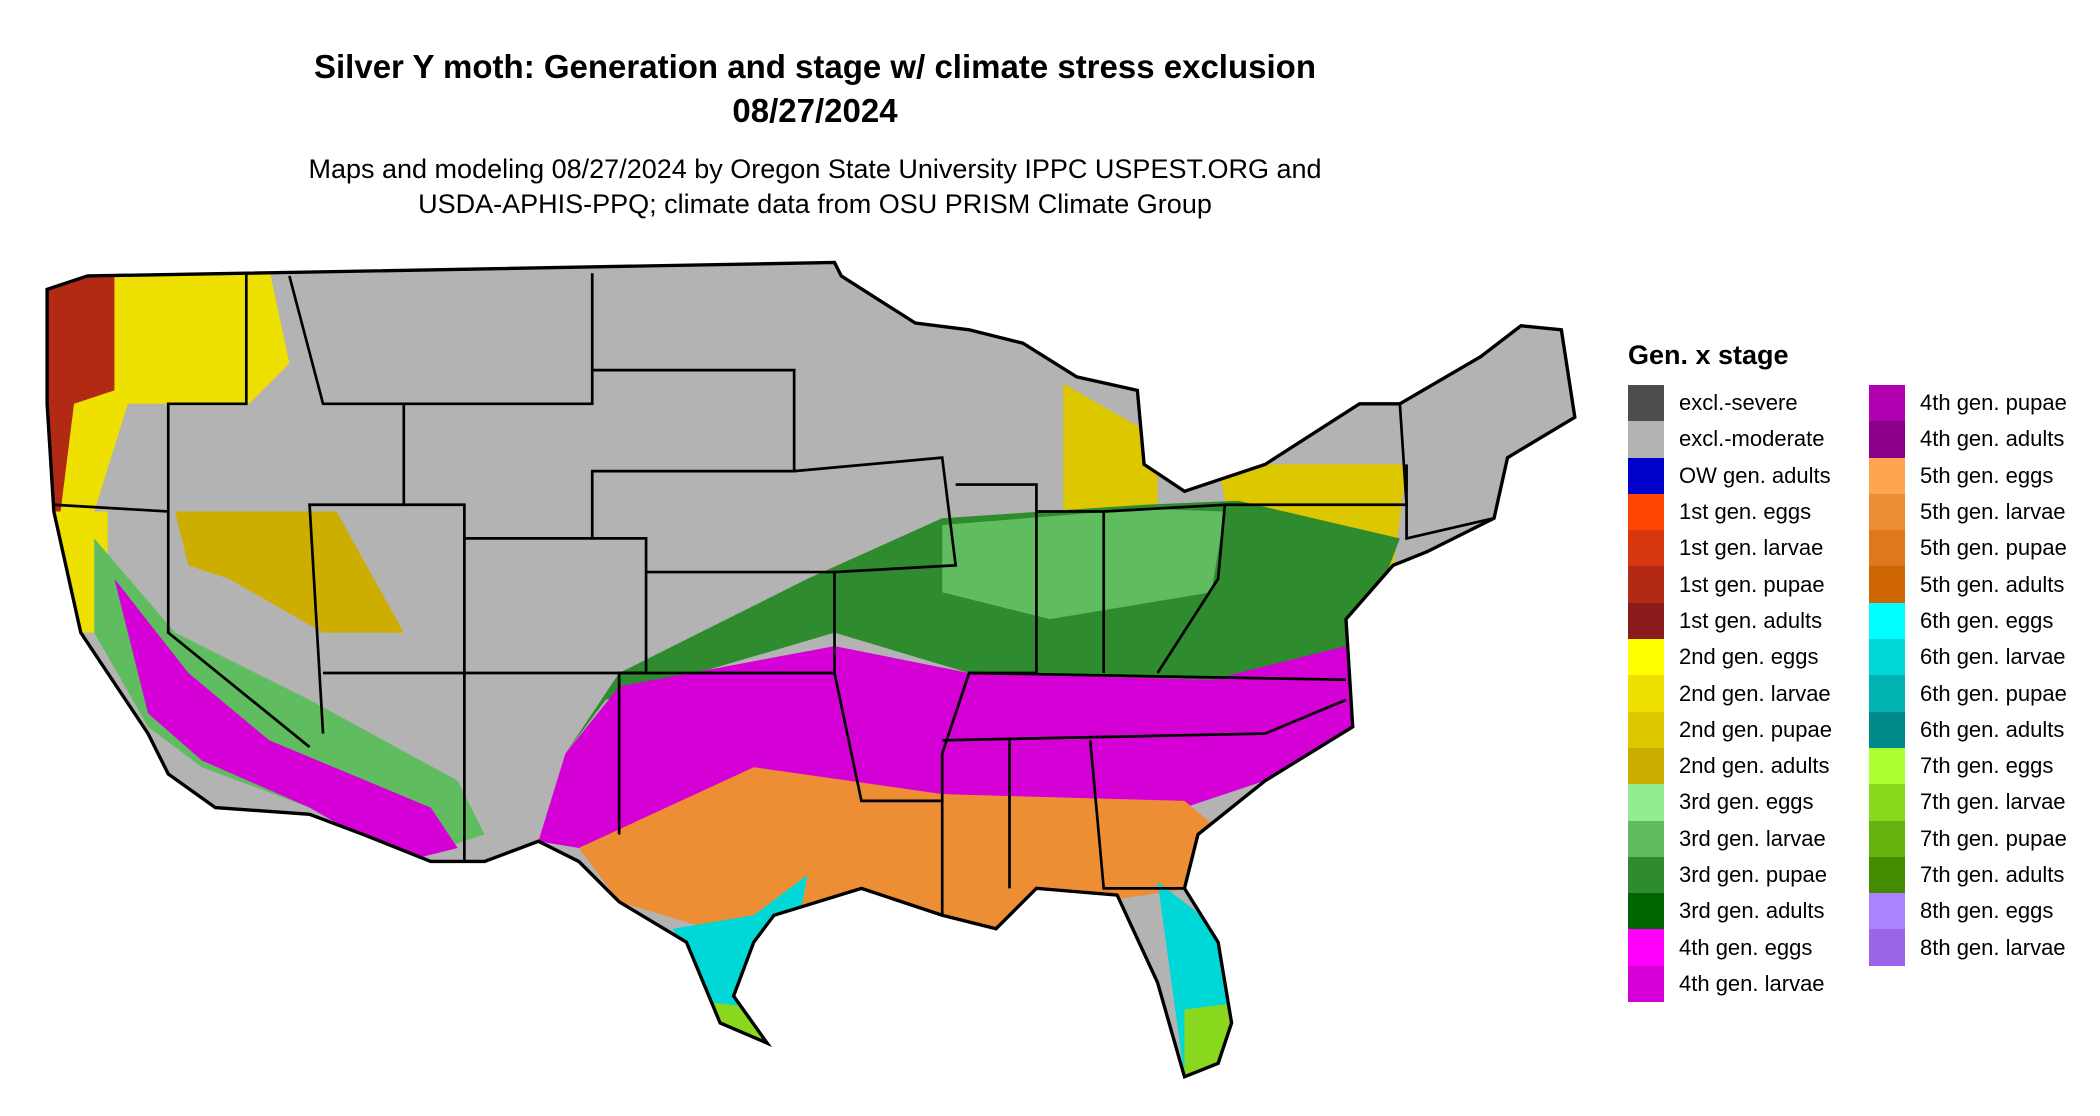 The image size is (2100, 1116). What do you see at coordinates (1738, 947) in the screenshot?
I see `legend-item: 4th gen. eggs` at bounding box center [1738, 947].